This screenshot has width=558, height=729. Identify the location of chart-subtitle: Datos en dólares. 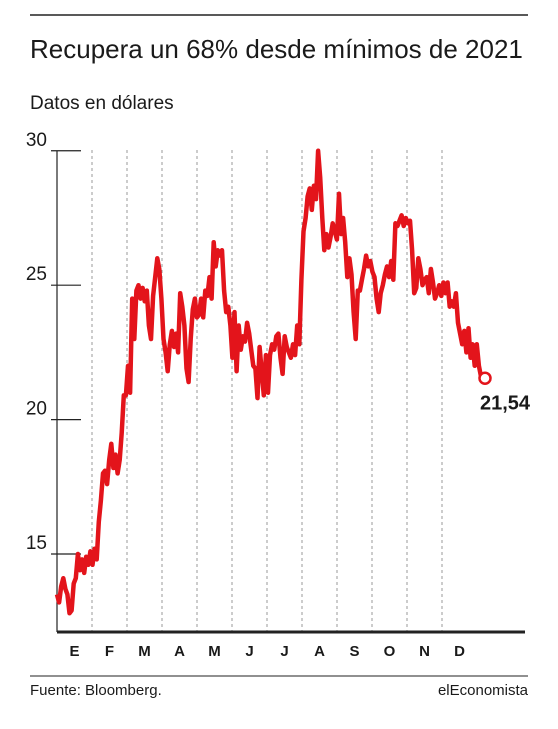
(102, 103).